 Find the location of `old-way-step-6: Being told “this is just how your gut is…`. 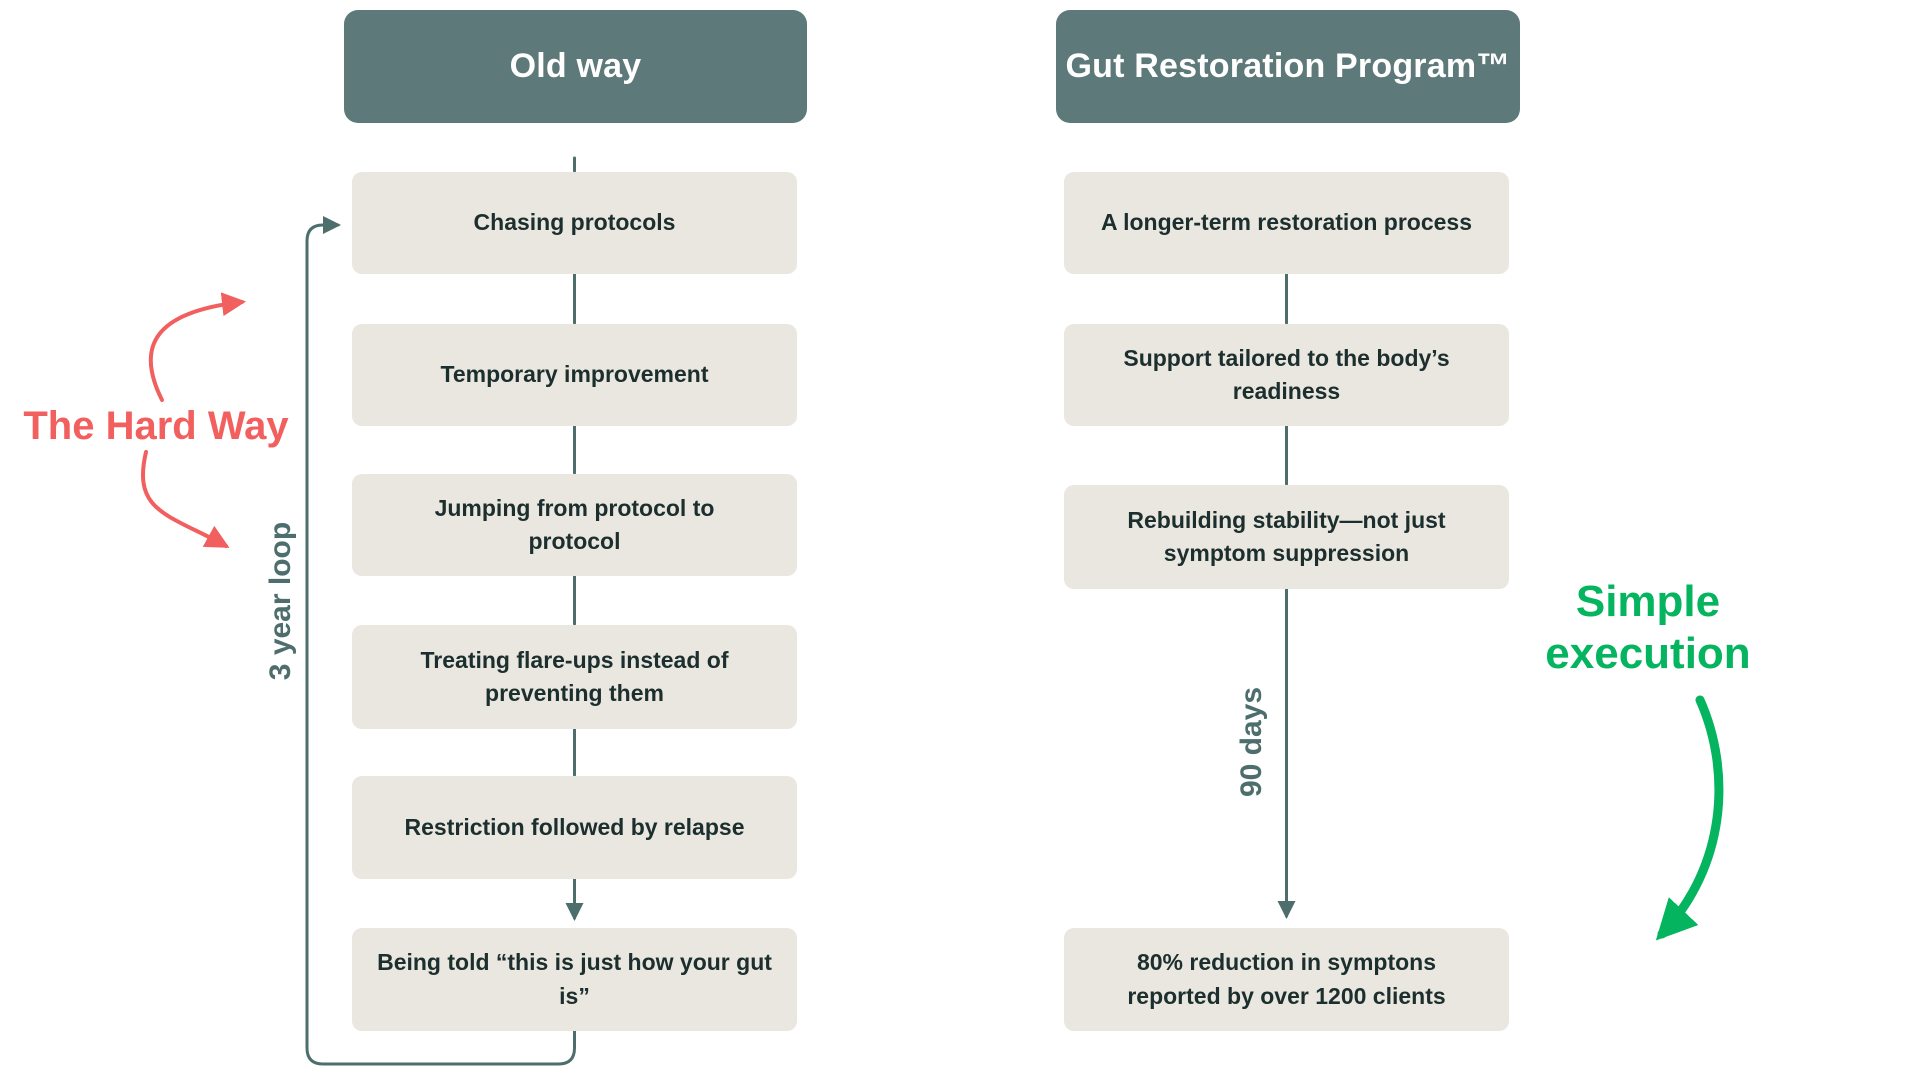

old-way-step-6: Being told “this is just how your gut is… is located at coordinates (574, 979).